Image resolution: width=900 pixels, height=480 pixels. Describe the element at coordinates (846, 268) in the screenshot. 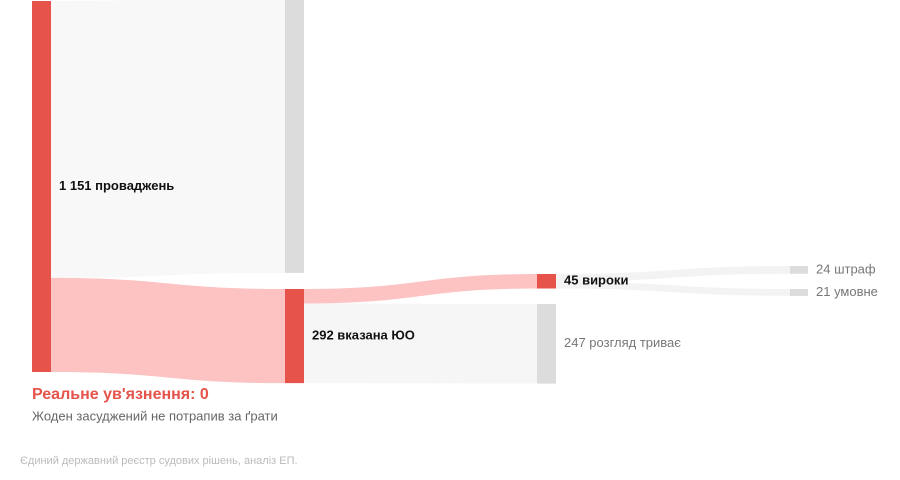

I see `node-label: 24 штраф` at that location.